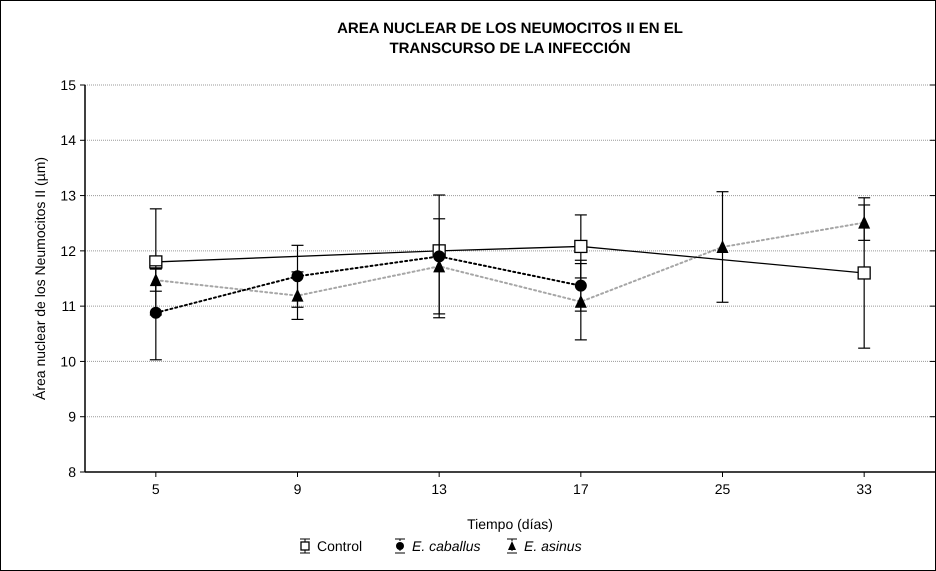 The height and width of the screenshot is (571, 936). What do you see at coordinates (864, 489) in the screenshot?
I see `x-tick-label: 33` at bounding box center [864, 489].